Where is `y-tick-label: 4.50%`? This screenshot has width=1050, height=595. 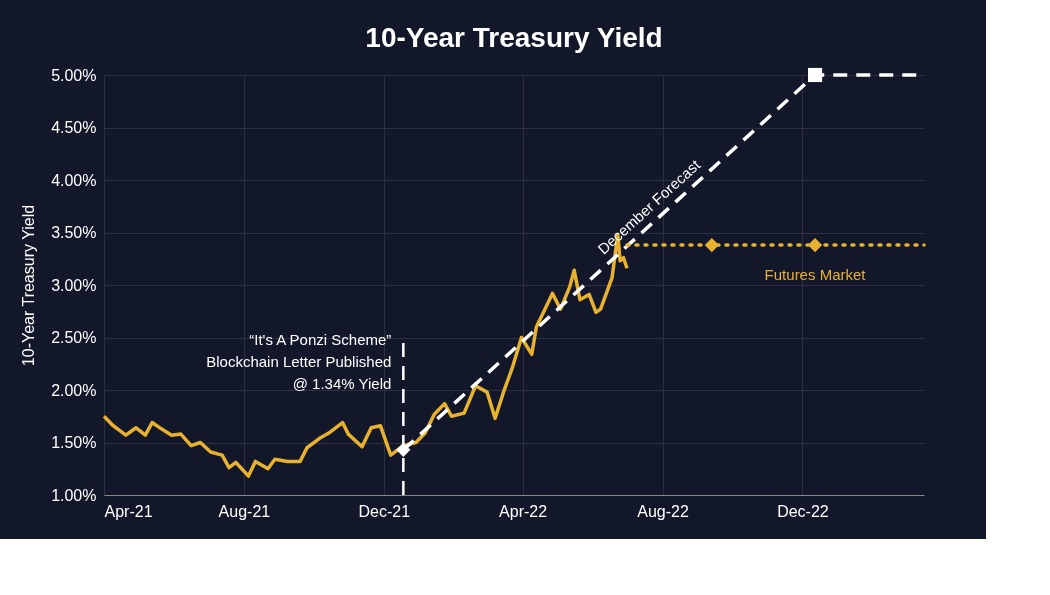
y-tick-label: 4.50% is located at coordinates (74, 127).